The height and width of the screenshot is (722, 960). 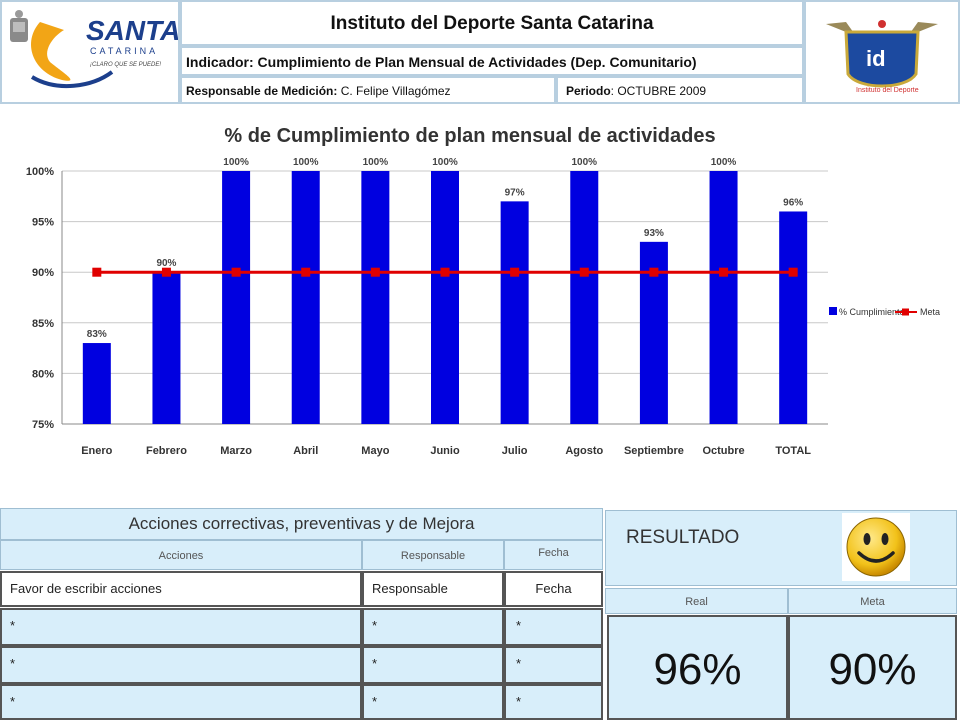 What do you see at coordinates (492, 23) in the screenshot?
I see `institute-title: Instituto del Deporte Santa Catarina` at bounding box center [492, 23].